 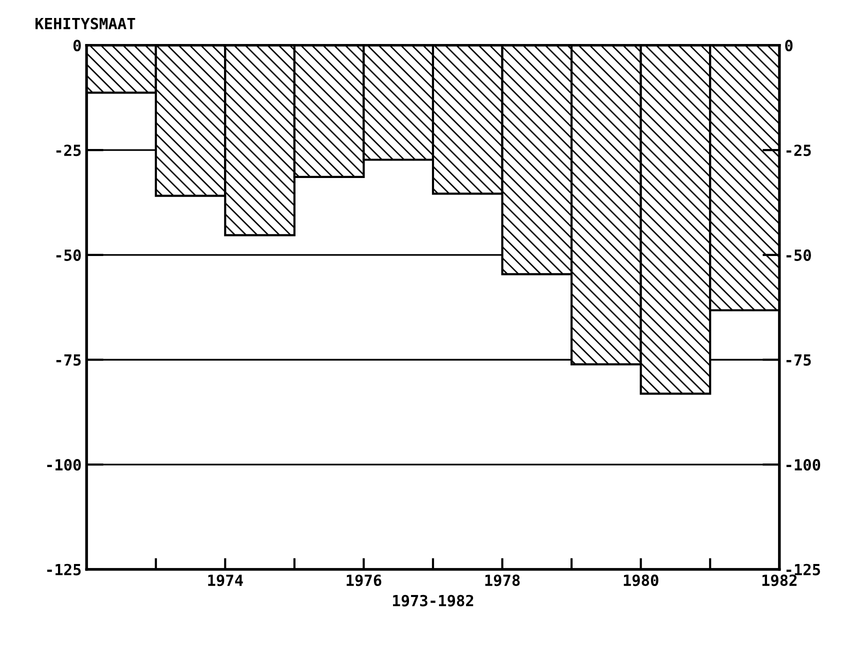 I want to click on y2-tick-label: -100, so click(x=803, y=465).